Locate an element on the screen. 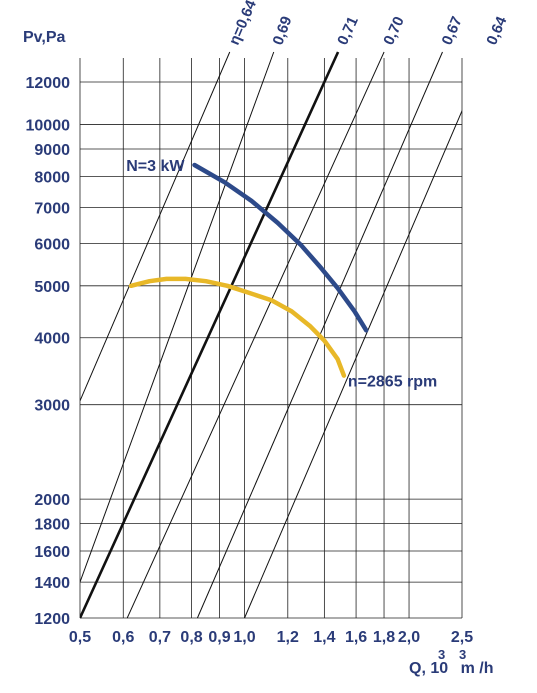 The width and height of the screenshot is (537, 693). y-tick-label: 8000 is located at coordinates (52, 177).